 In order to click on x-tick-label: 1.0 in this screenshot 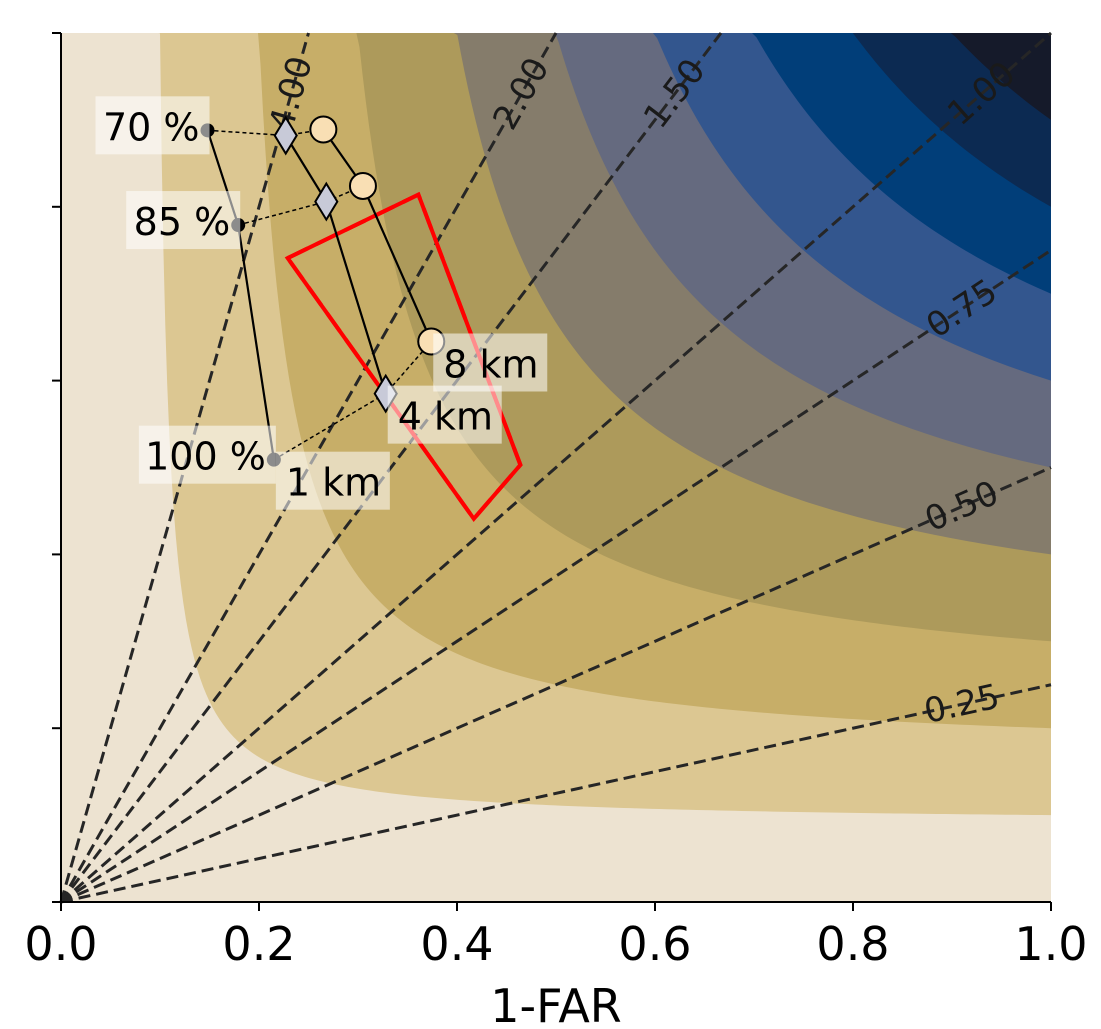, I will do `click(1050, 944)`.